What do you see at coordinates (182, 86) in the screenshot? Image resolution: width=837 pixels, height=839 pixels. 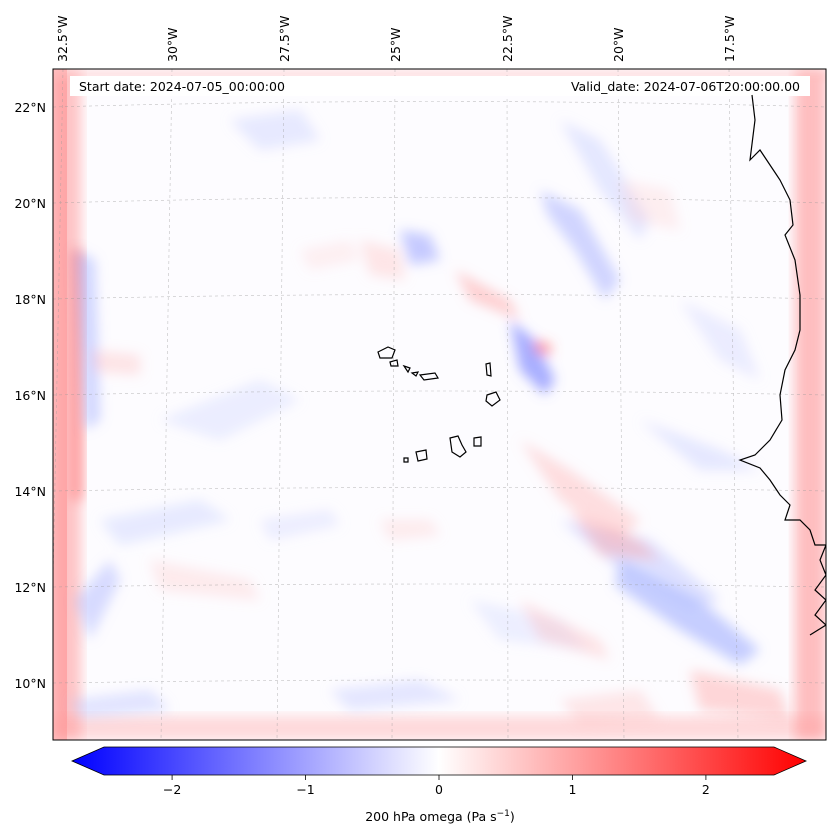 I see `start-date-label: Start date: 2024-07-05_00:00:00` at bounding box center [182, 86].